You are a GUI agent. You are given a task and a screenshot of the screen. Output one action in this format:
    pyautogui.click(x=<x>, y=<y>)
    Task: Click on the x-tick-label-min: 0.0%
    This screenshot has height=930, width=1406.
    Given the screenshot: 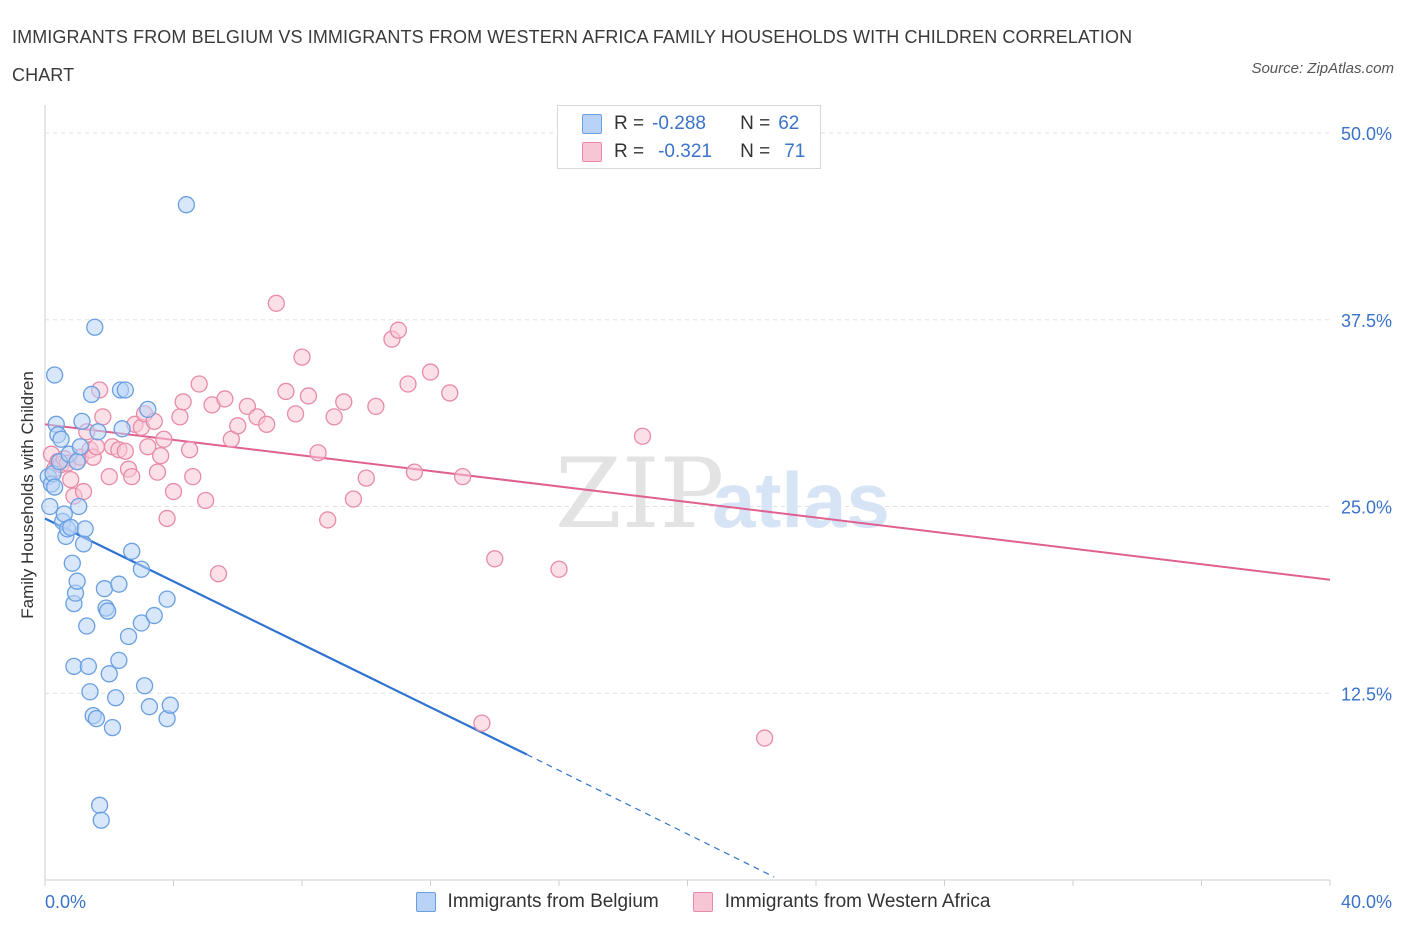 What is the action you would take?
    pyautogui.click(x=65, y=902)
    